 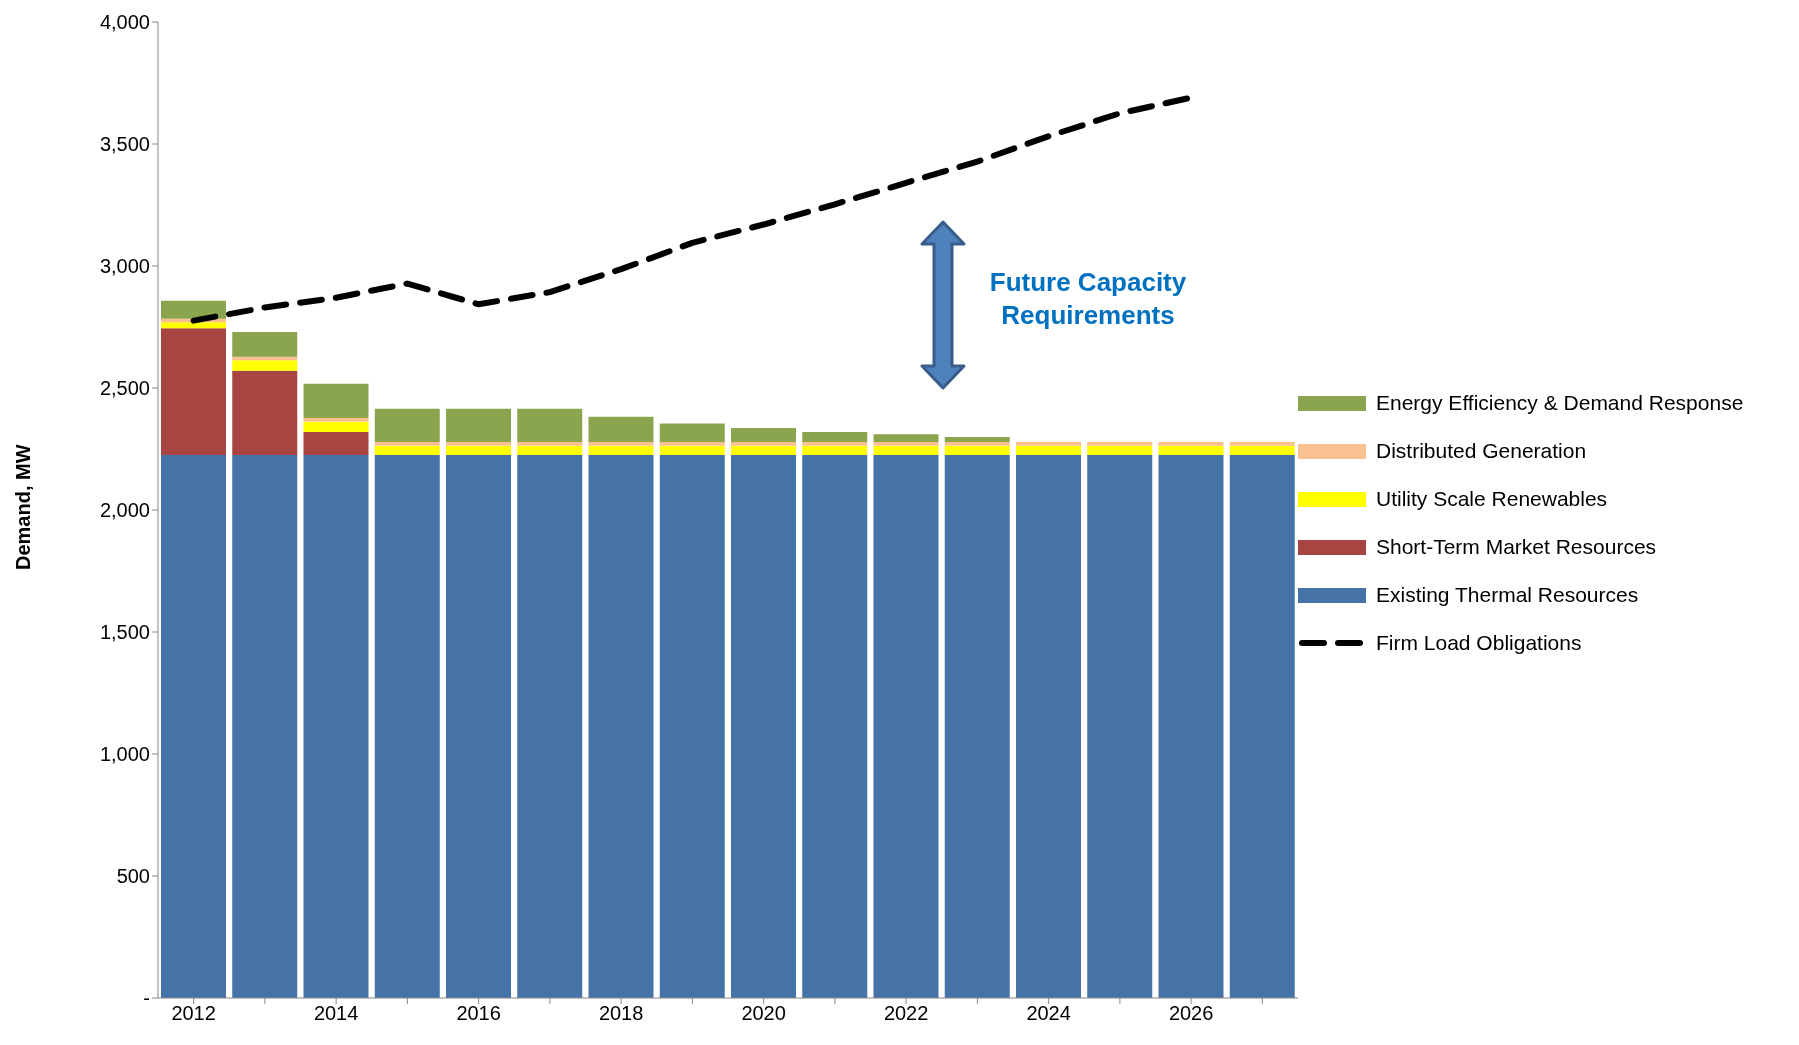 What do you see at coordinates (124, 388) in the screenshot?
I see `y-tick-label: 2,500` at bounding box center [124, 388].